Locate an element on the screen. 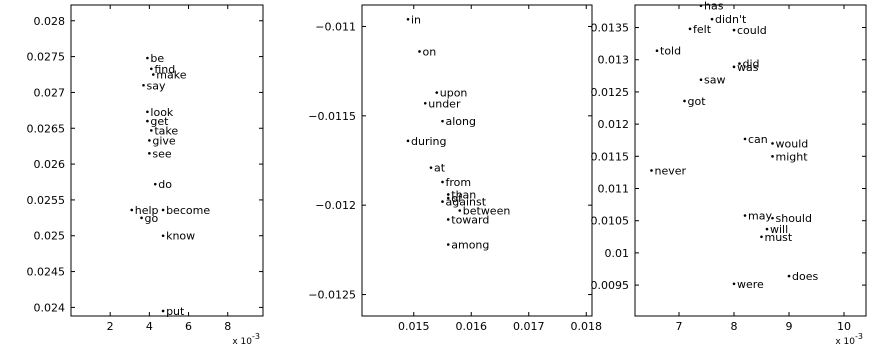 This screenshot has height=347, width=870. point-label-told: told is located at coordinates (670, 51).